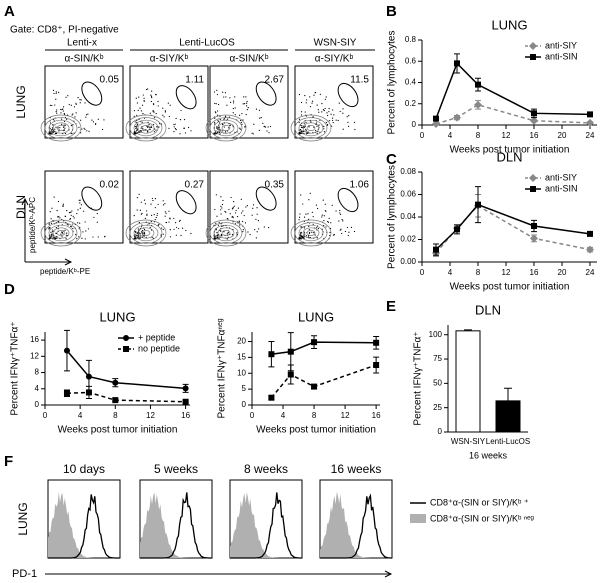  Describe the element at coordinates (266, 525) in the screenshot. I see `positive-histogram` at that location.